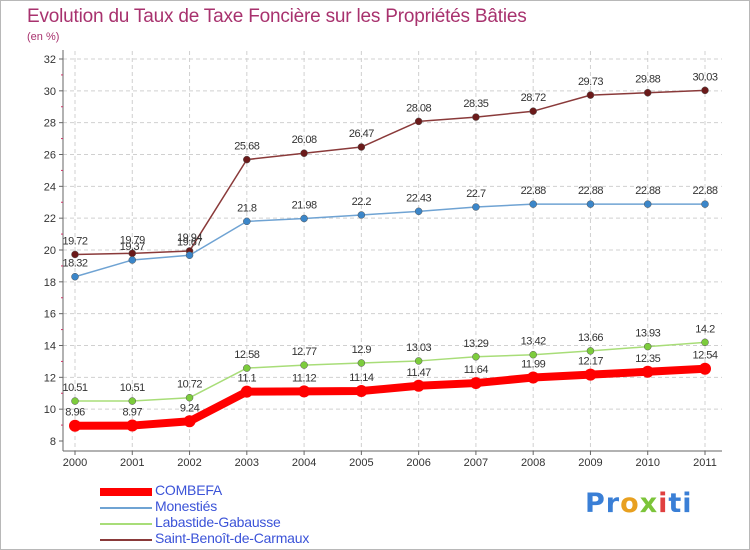  Describe the element at coordinates (50, 156) in the screenshot. I see `y-tick-label: 26` at that location.